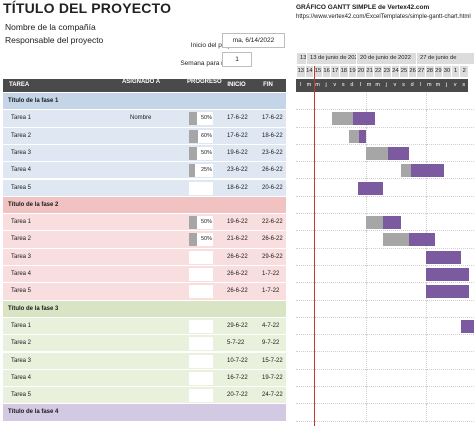 This screenshot has width=474, height=426. I want to click on start-date: 21-6-22, so click(237, 239).